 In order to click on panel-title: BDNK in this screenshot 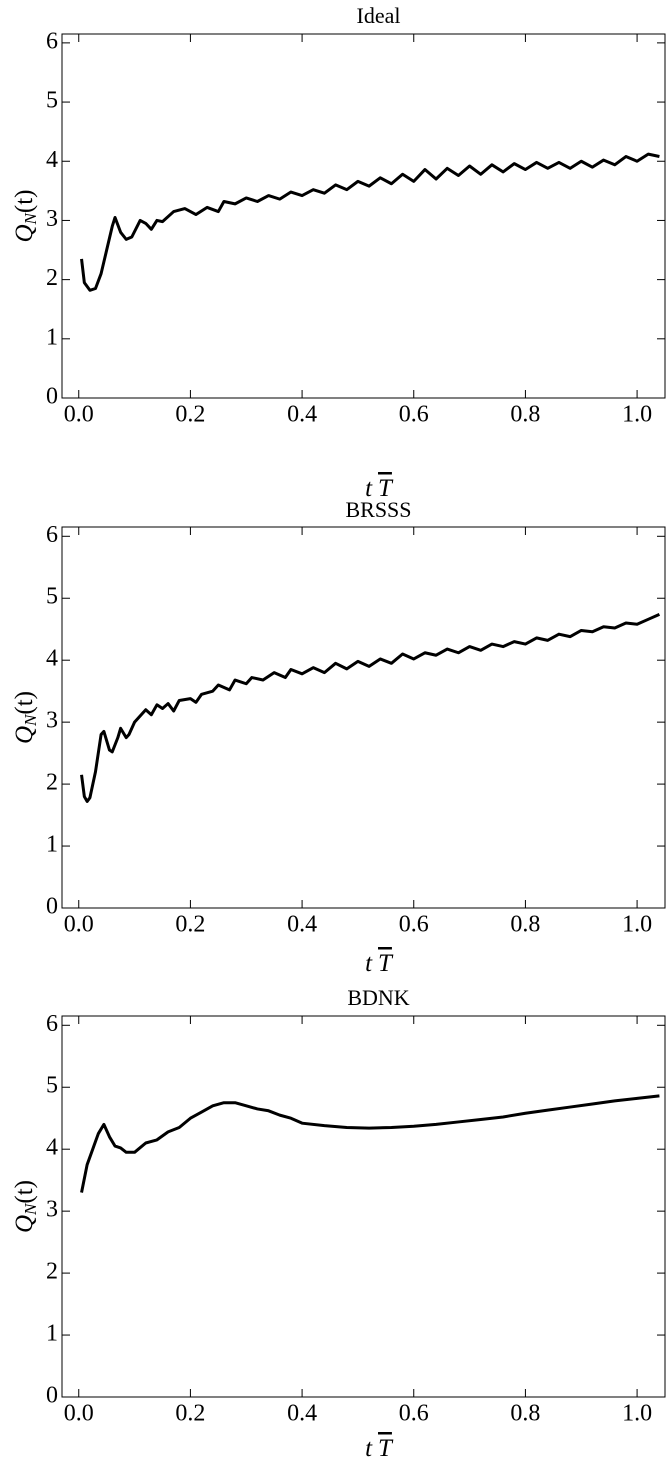, I will do `click(378, 997)`.